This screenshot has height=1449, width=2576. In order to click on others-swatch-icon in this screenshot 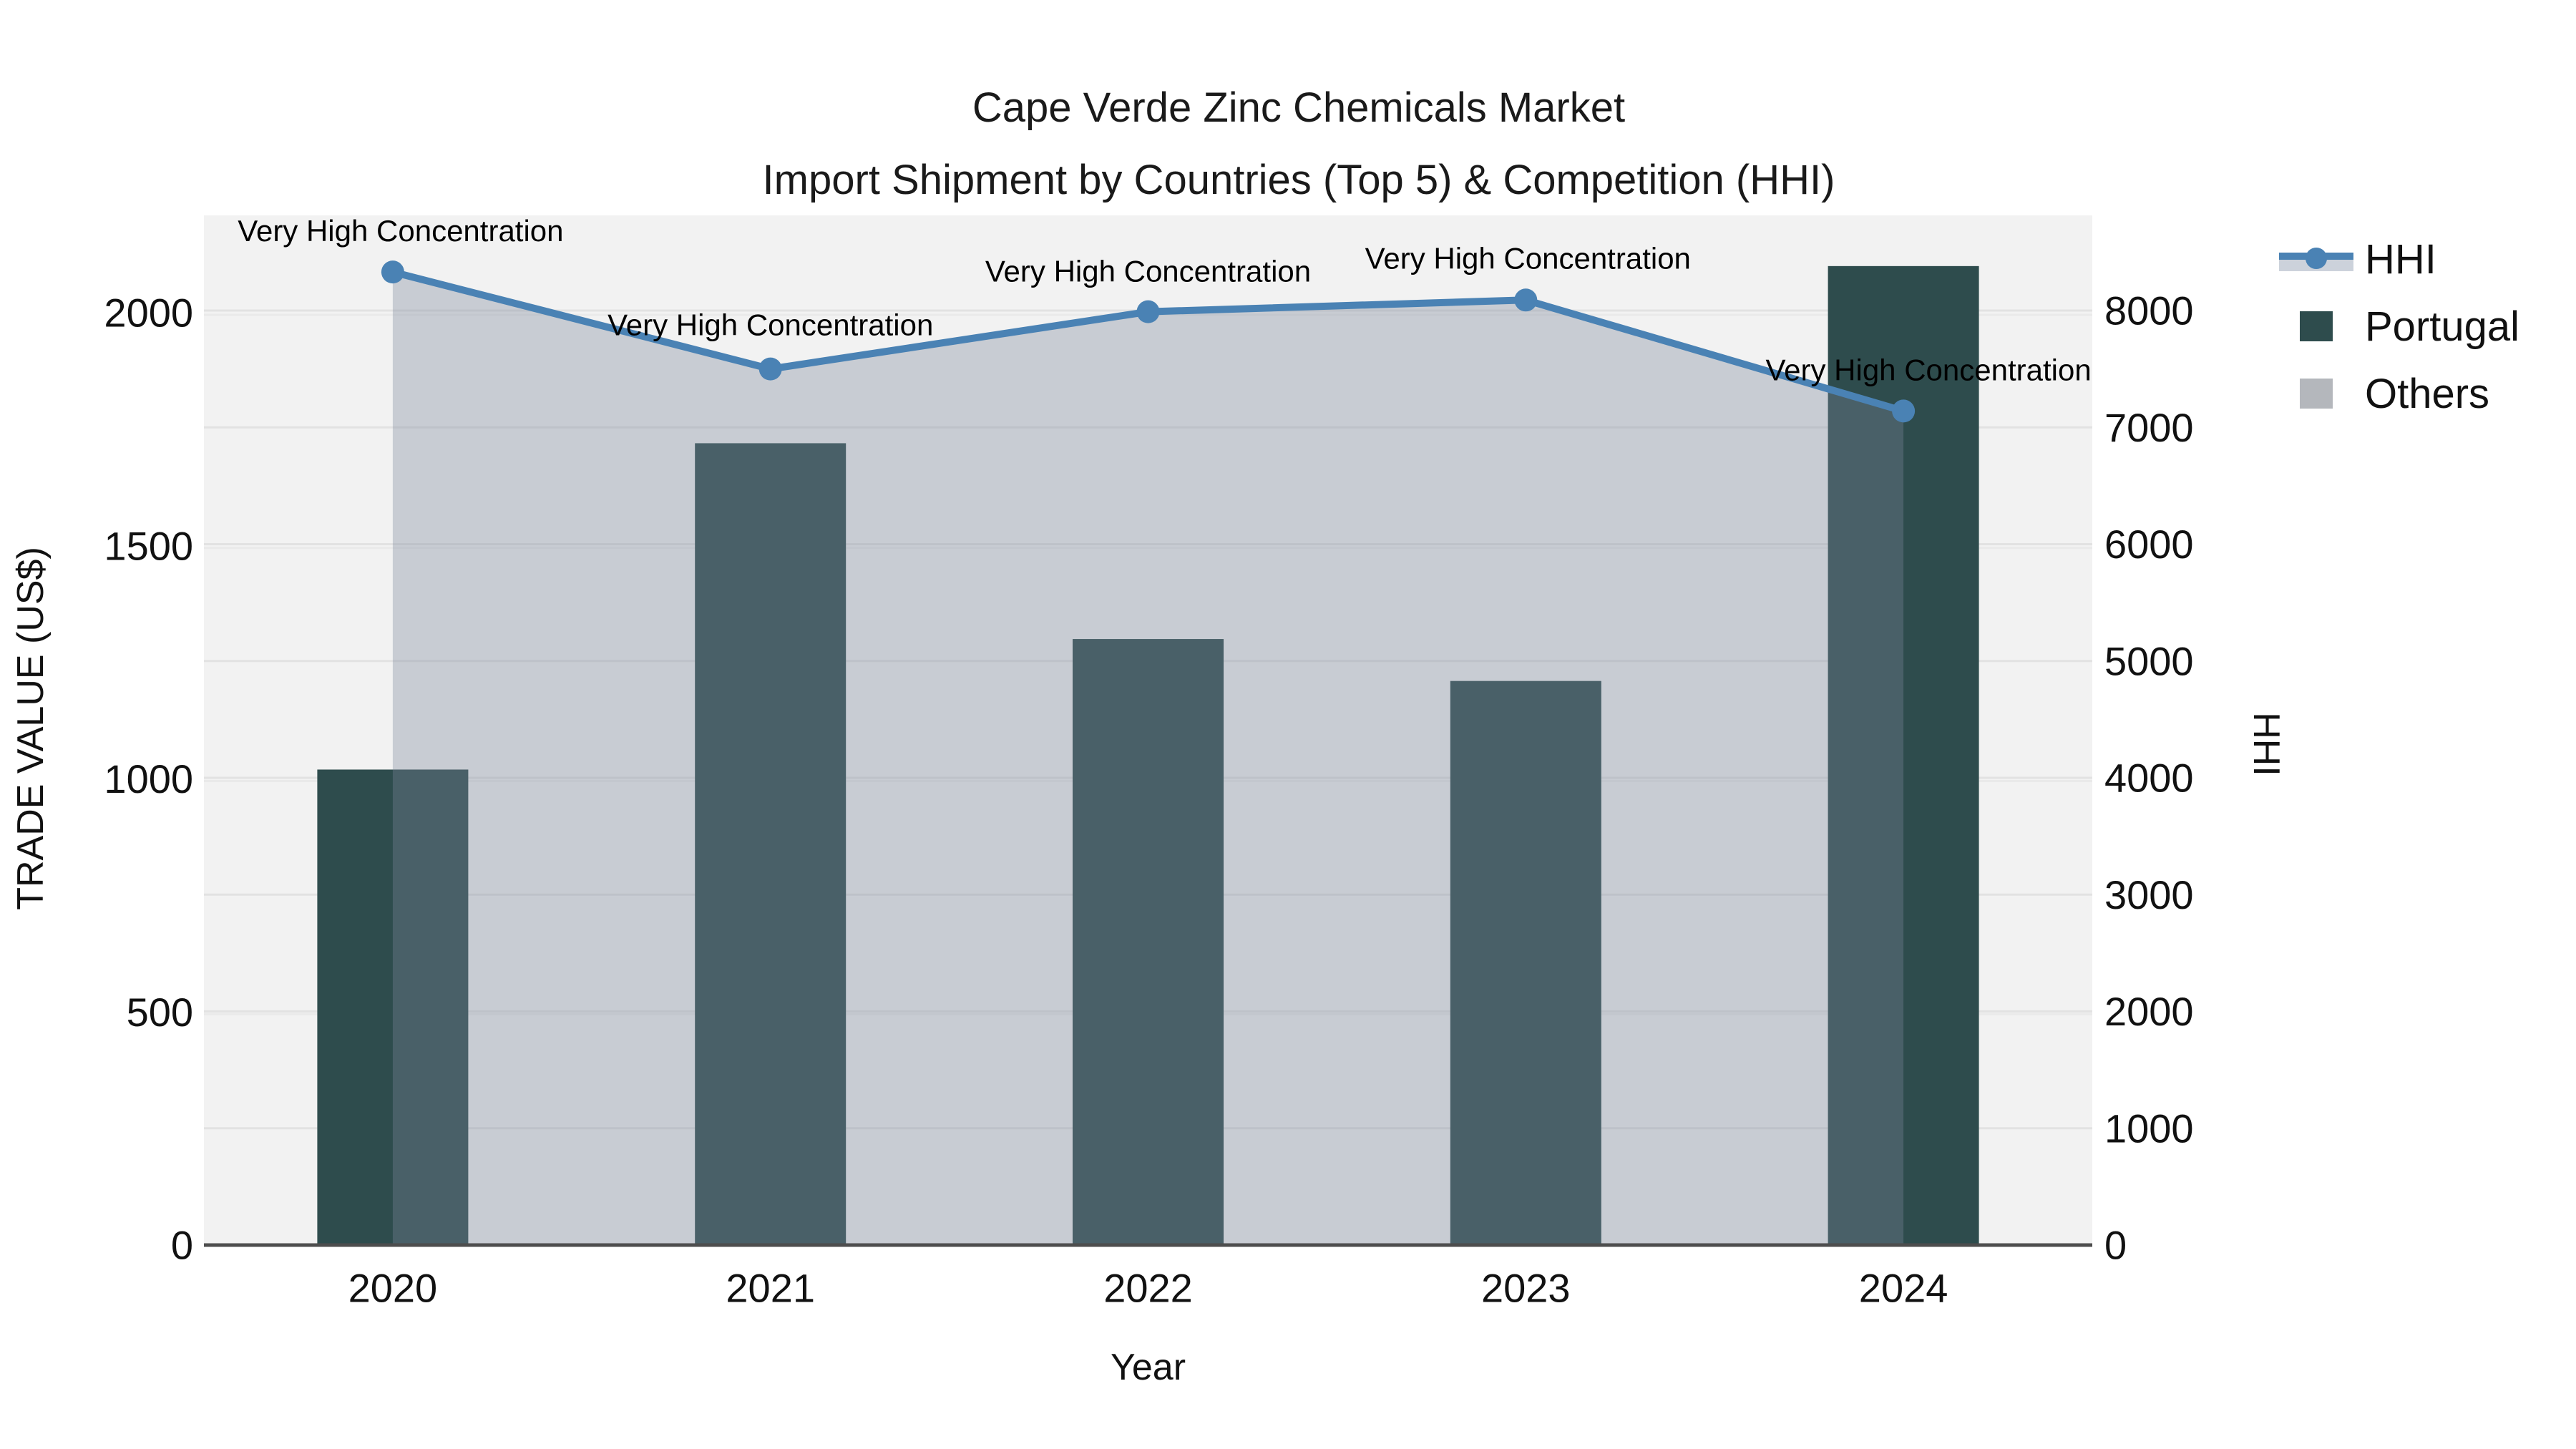, I will do `click(2316, 394)`.